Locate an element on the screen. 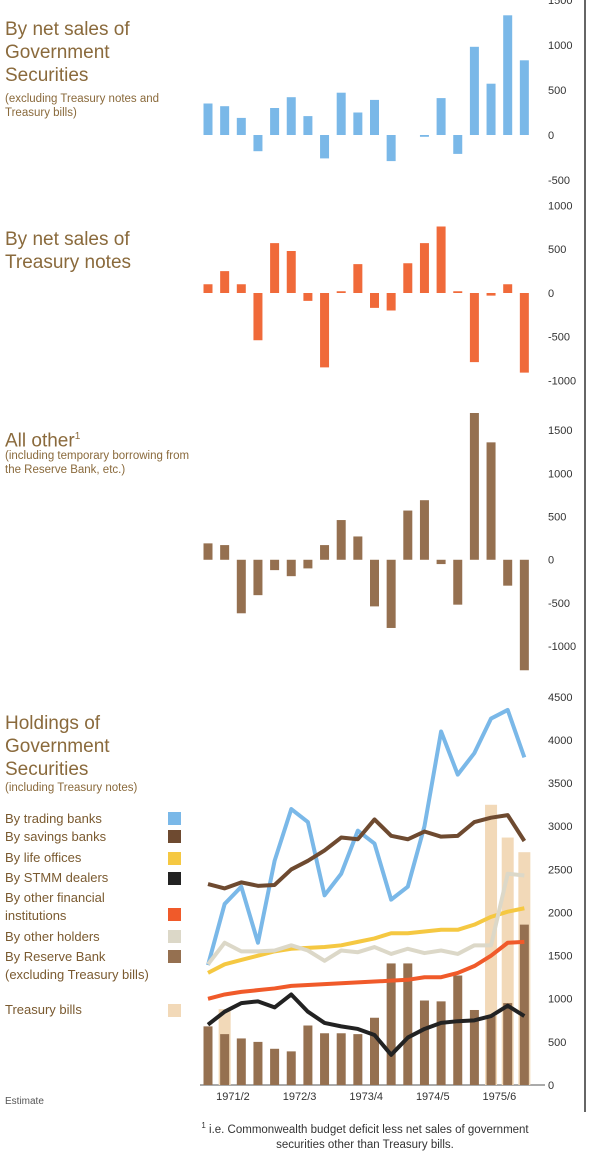 The image size is (600, 1154). y-tick-label: 3500 is located at coordinates (560, 784).